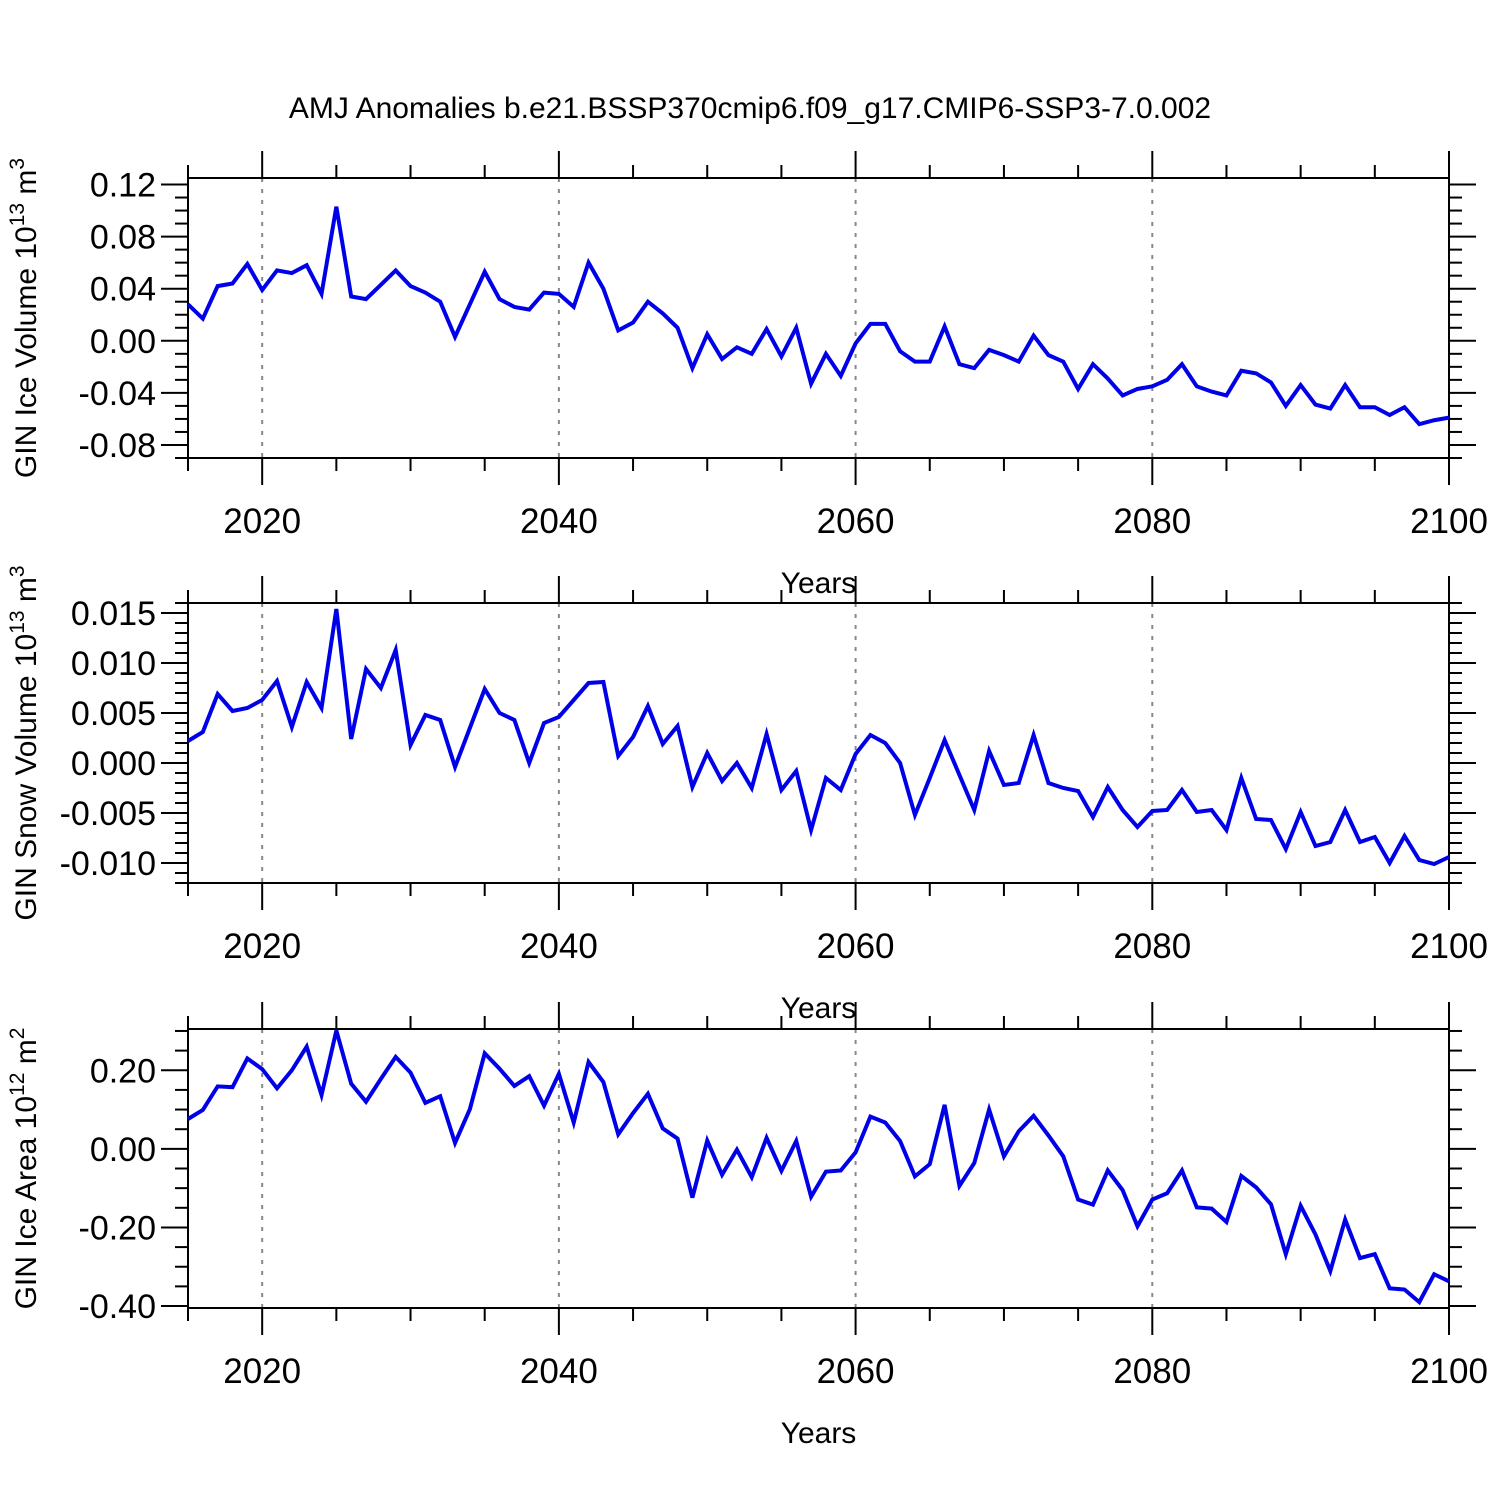 Image resolution: width=1500 pixels, height=1500 pixels. I want to click on y-axis-title: GIN Ice Volume 1013 m3, so click(24, 318).